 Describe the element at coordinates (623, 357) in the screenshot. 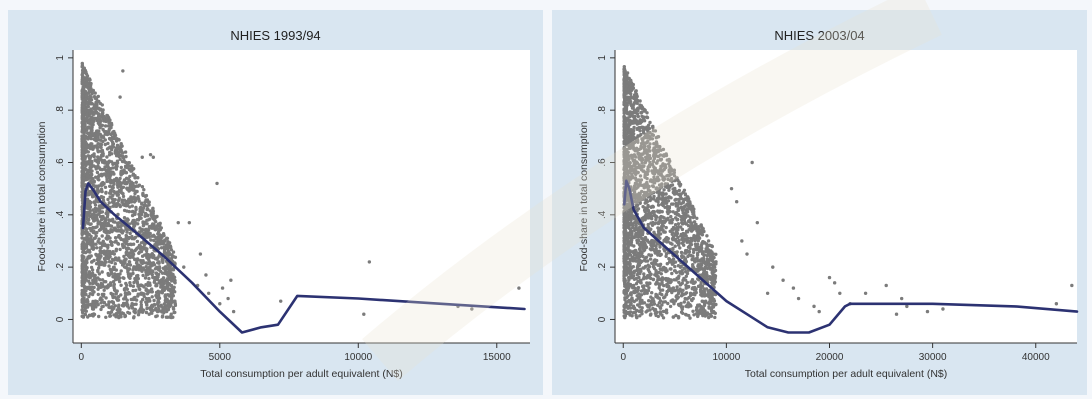

I see `x-tick-label: 0` at that location.